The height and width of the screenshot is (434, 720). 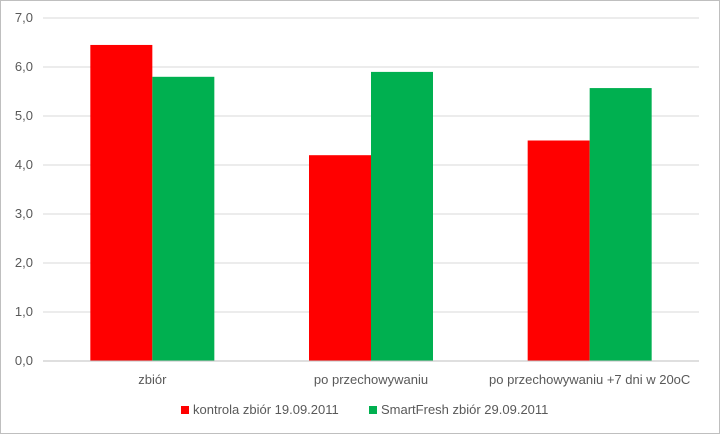 What do you see at coordinates (266, 409) in the screenshot?
I see `legend-item-kontrola-label: kontrola zbiór 19.09.2011` at bounding box center [266, 409].